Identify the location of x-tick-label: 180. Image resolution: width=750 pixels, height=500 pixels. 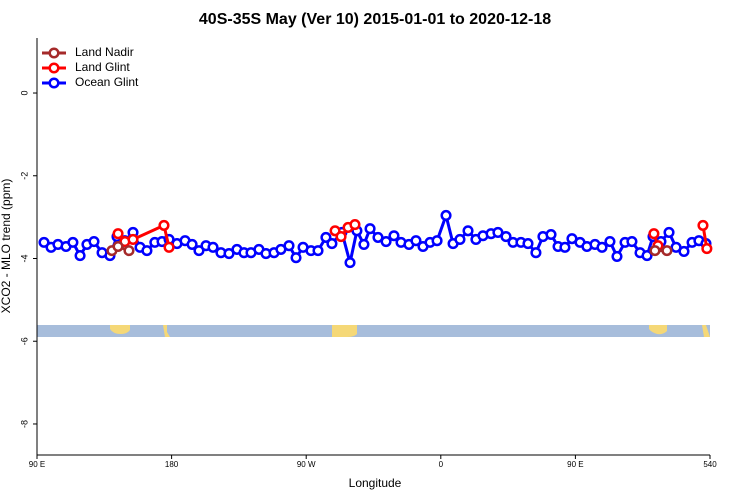
(172, 464).